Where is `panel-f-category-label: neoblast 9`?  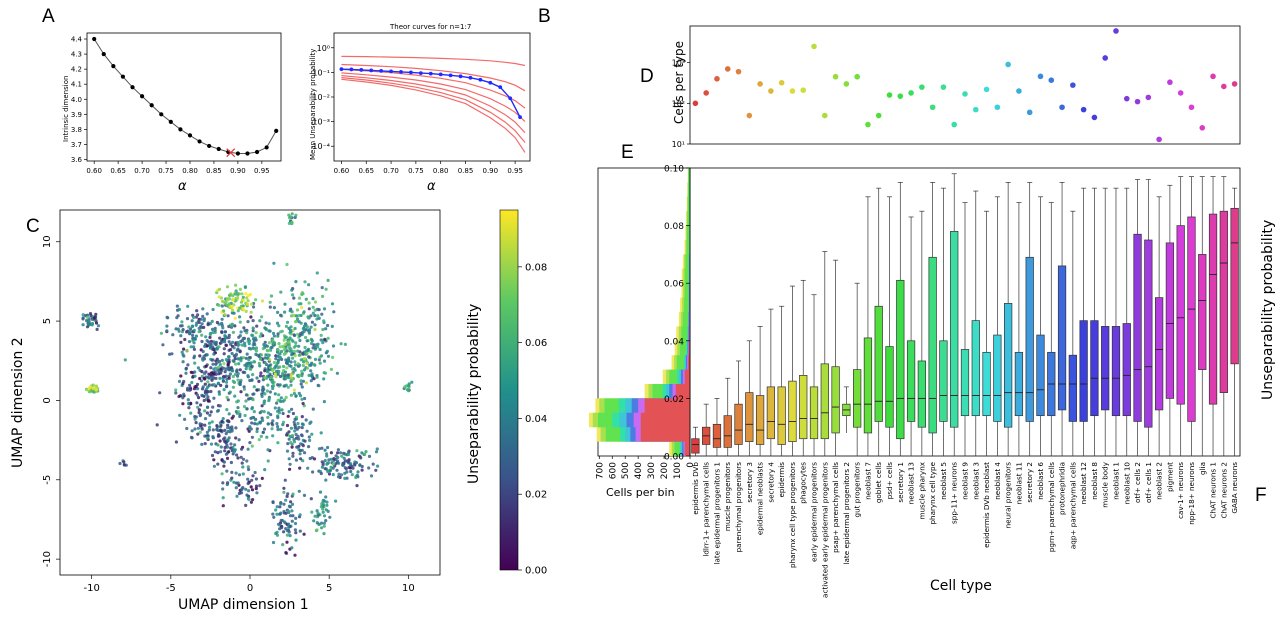
panel-f-category-label: neoblast 9 is located at coordinates (965, 481).